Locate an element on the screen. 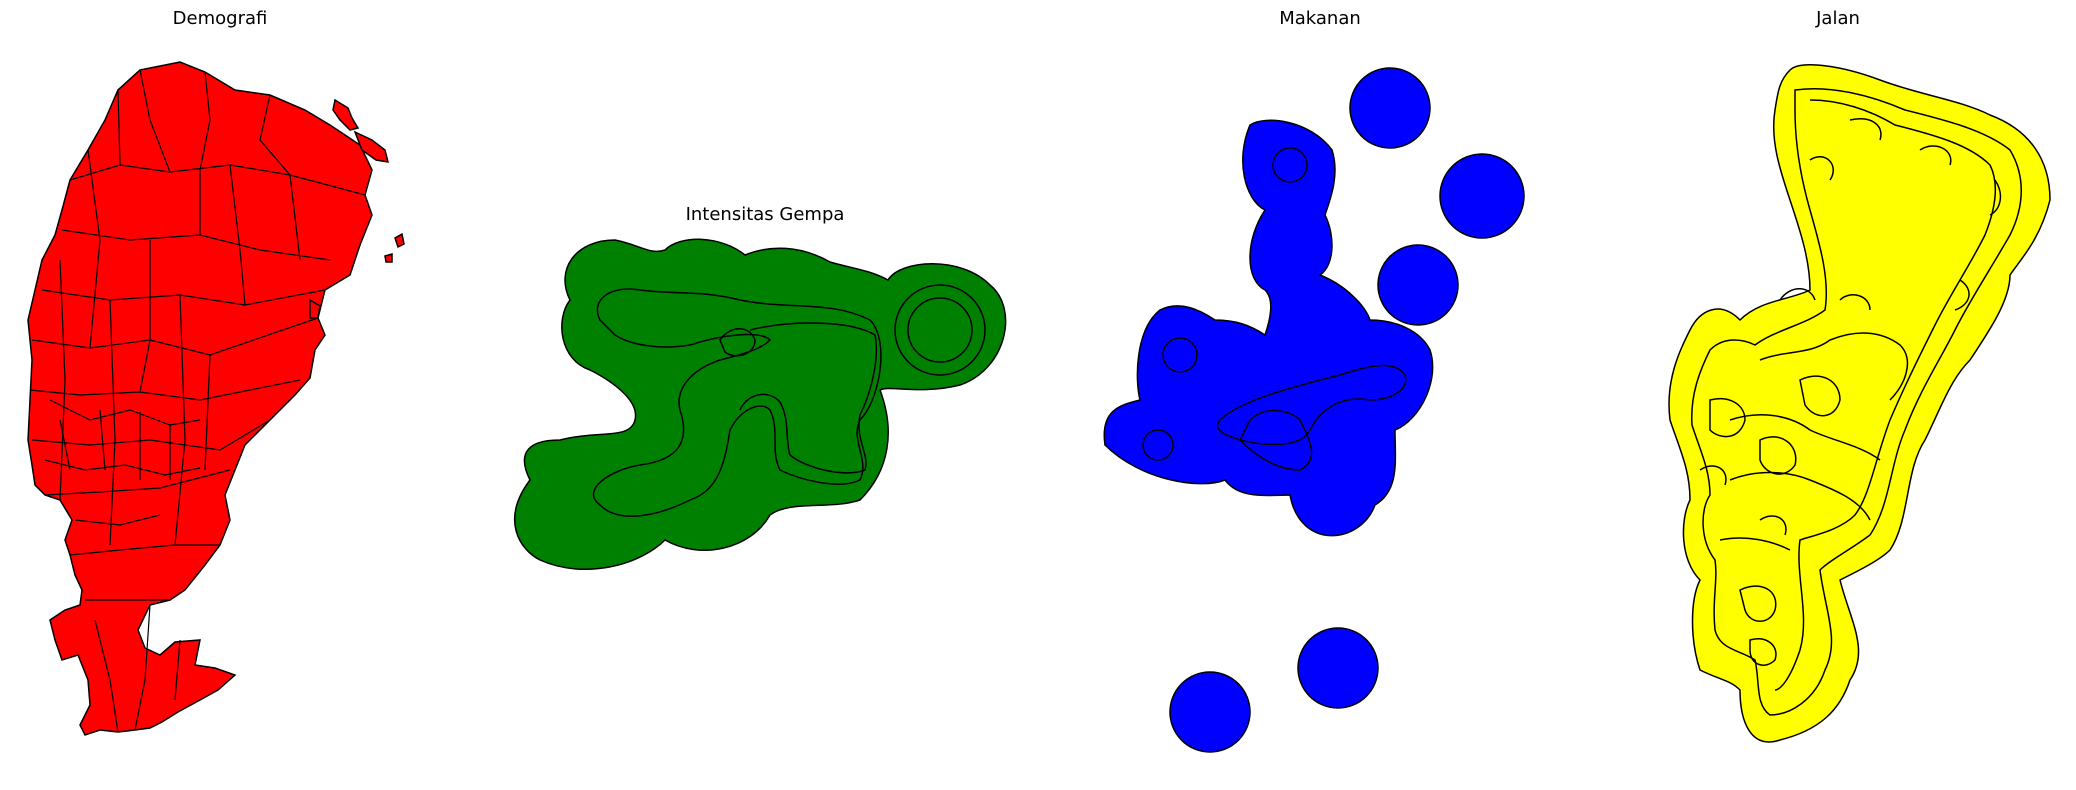 The width and height of the screenshot is (2076, 790). demografi-mainland is located at coordinates (200, 398).